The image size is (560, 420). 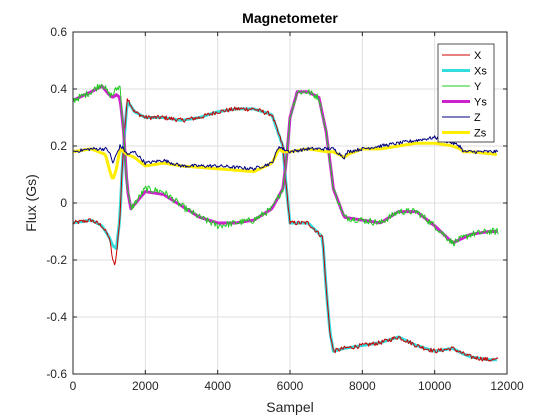 What do you see at coordinates (480, 103) in the screenshot?
I see `legend-label-ys: Ys` at bounding box center [480, 103].